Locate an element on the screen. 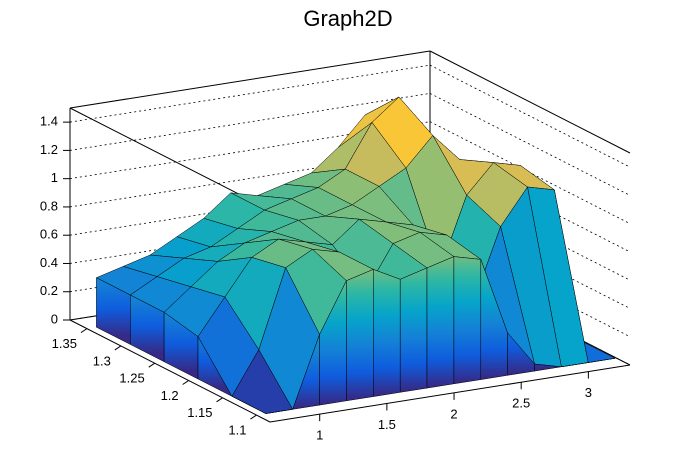  chart-title: Graph2D is located at coordinates (347, 18).